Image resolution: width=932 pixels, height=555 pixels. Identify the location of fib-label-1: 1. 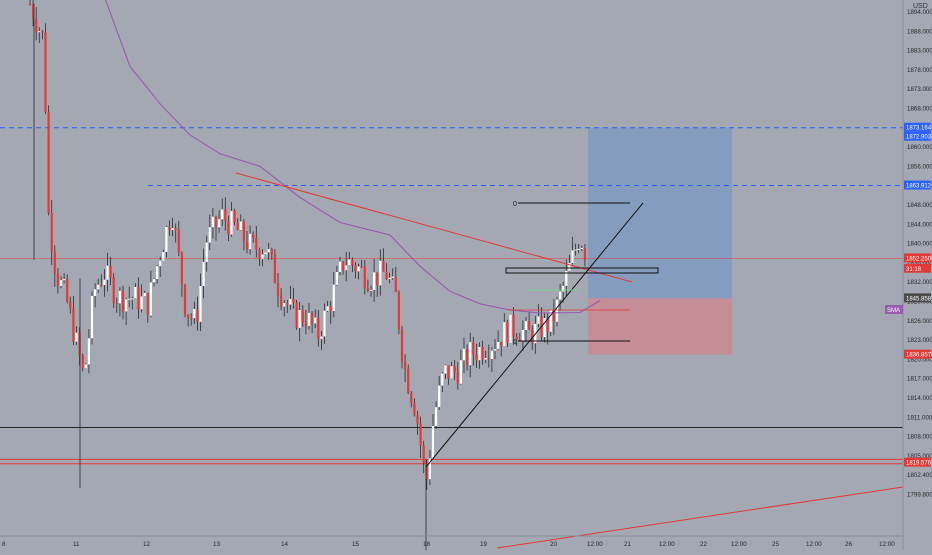
(515, 342).